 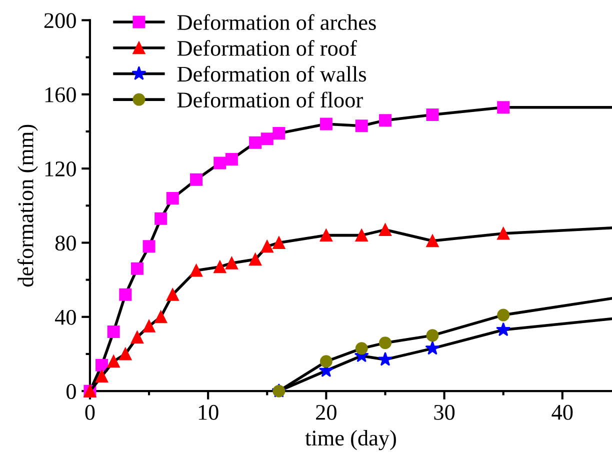 What do you see at coordinates (28, 205) in the screenshot?
I see `y-axis-title: deformation (mm)` at bounding box center [28, 205].